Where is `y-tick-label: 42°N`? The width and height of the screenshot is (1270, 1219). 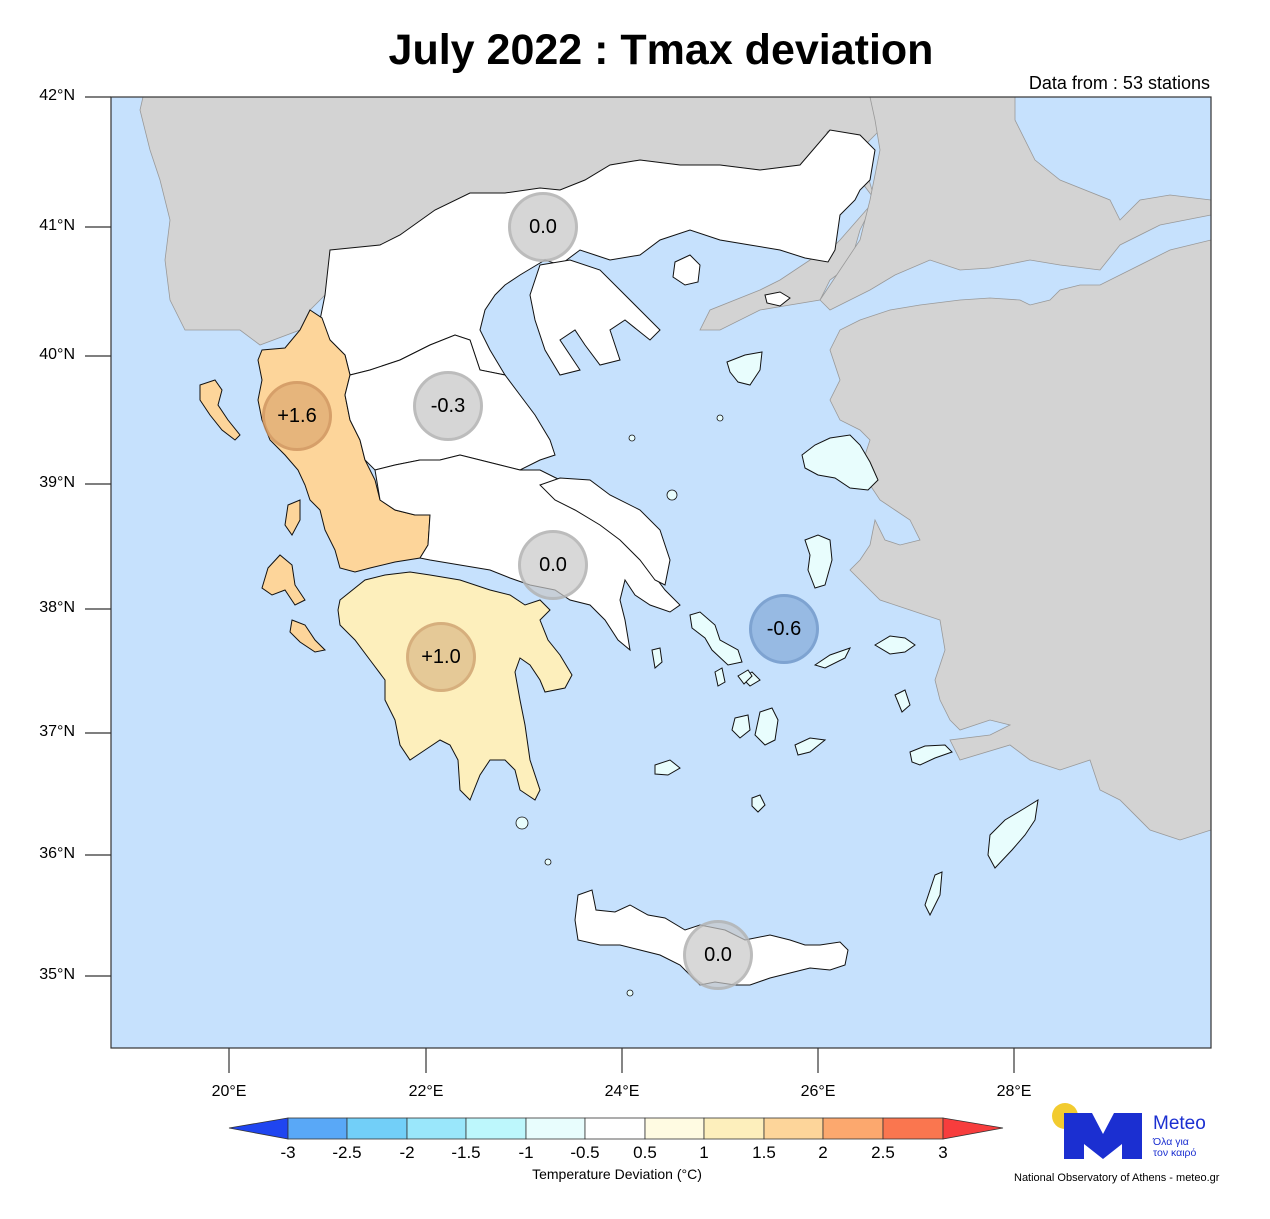 y-tick-label: 42°N is located at coordinates (57, 95).